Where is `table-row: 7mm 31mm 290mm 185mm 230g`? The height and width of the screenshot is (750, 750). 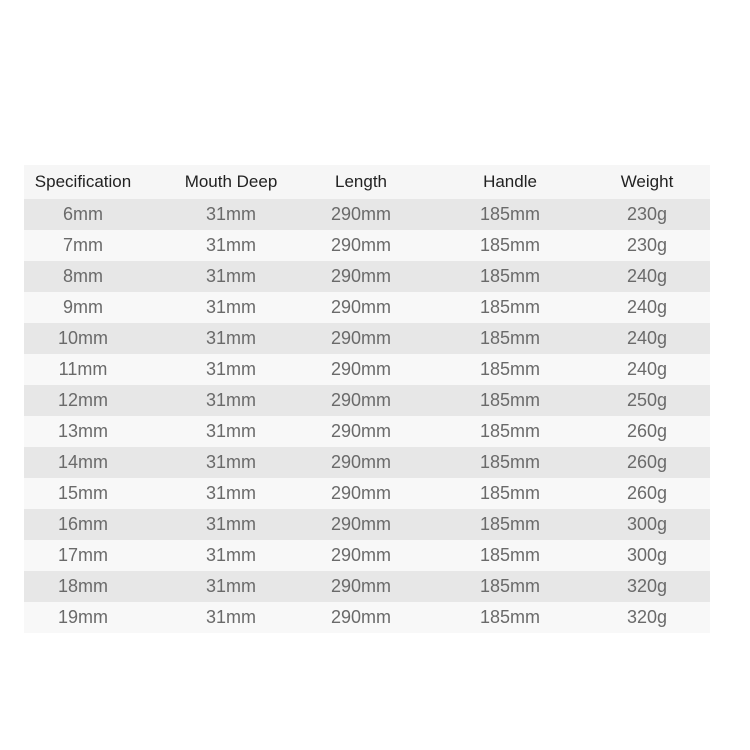
table-row: 7mm 31mm 290mm 185mm 230g is located at coordinates (367, 245).